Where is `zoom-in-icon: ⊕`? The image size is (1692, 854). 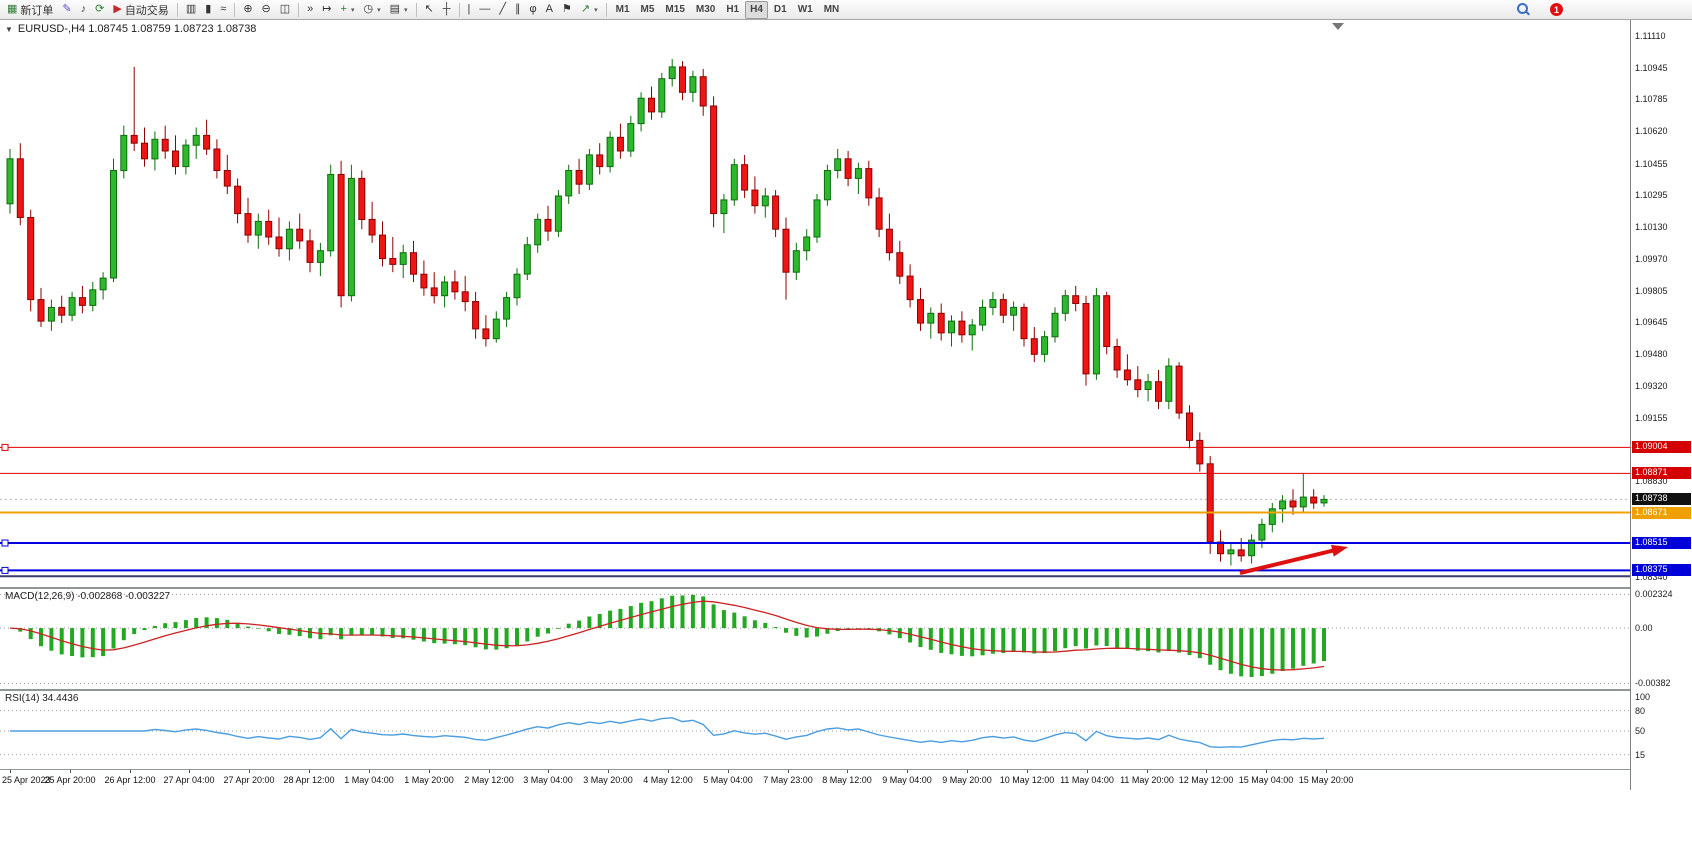 zoom-in-icon: ⊕ is located at coordinates (248, 9).